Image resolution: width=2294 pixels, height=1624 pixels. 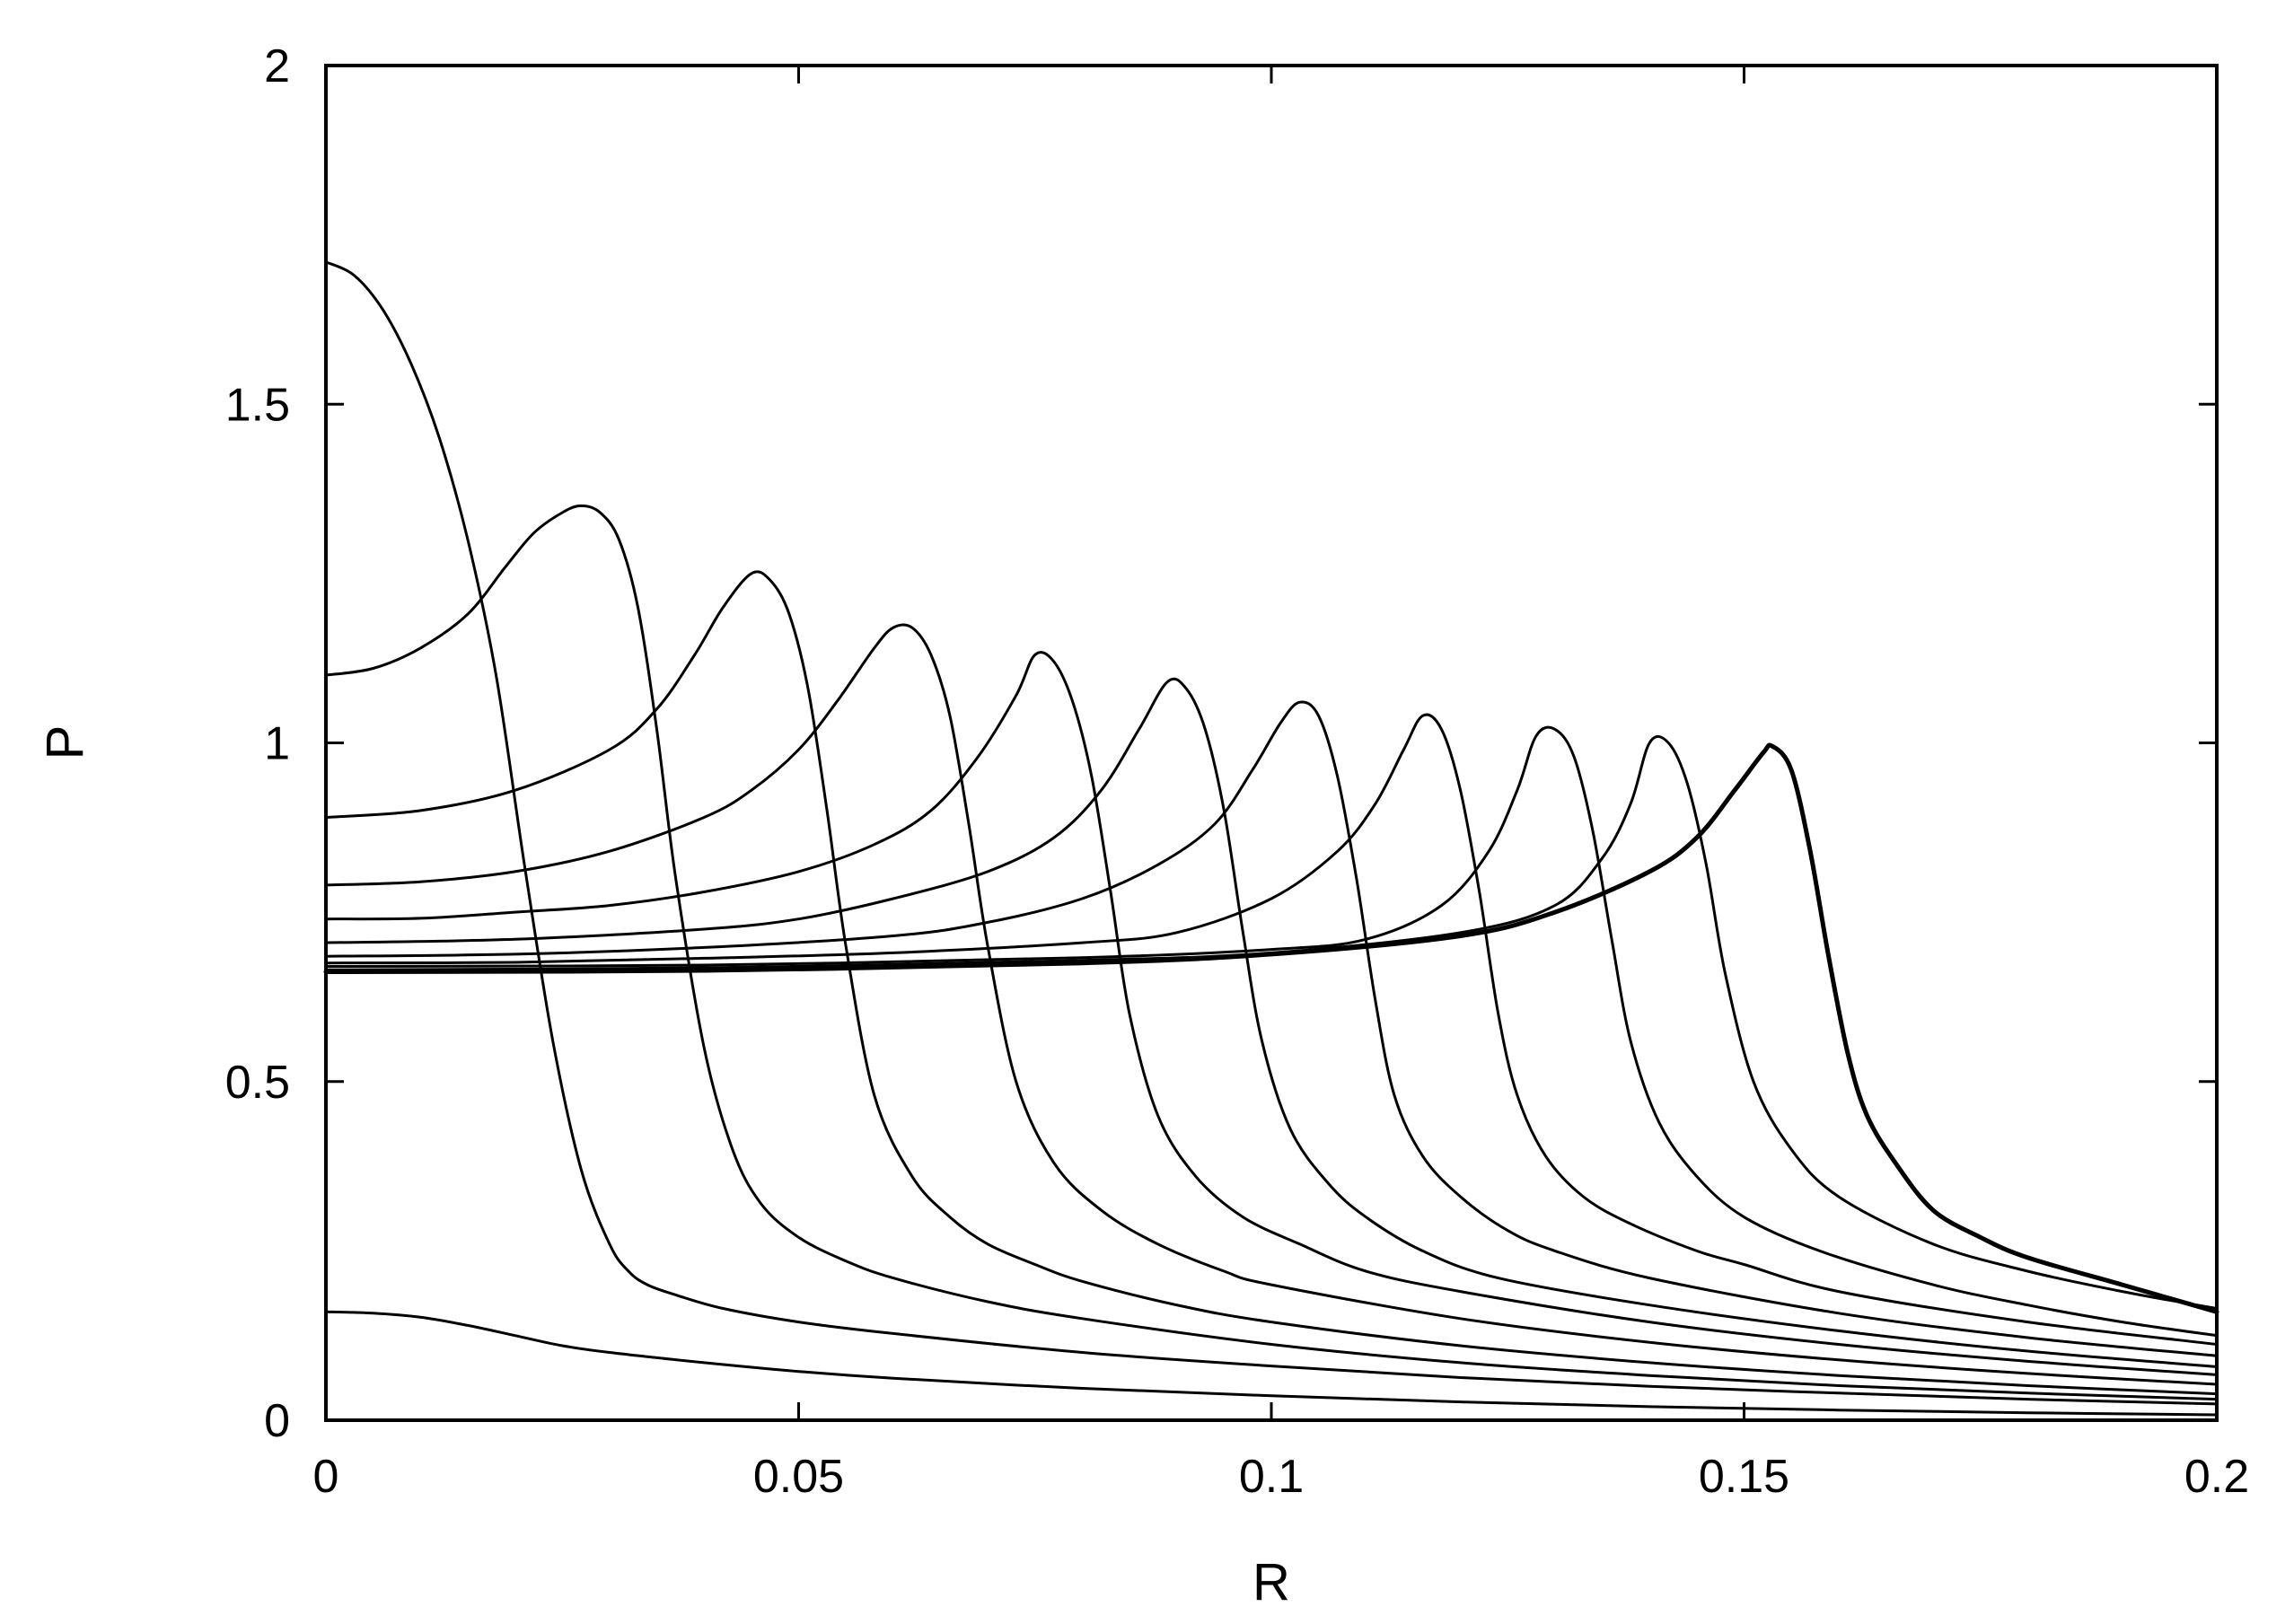 What do you see at coordinates (1271, 1582) in the screenshot?
I see `x-axis-label: R` at bounding box center [1271, 1582].